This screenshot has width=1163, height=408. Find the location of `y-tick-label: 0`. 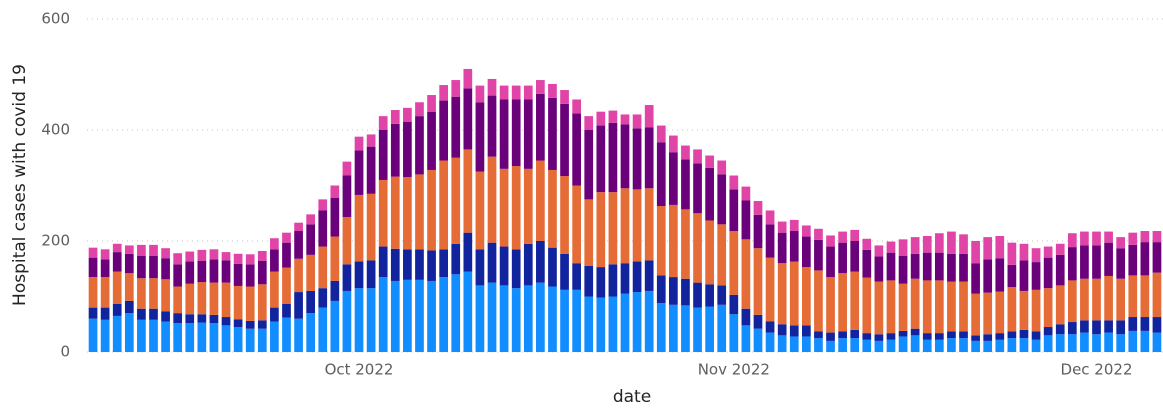

y-tick-label: 0 is located at coordinates (65, 352).